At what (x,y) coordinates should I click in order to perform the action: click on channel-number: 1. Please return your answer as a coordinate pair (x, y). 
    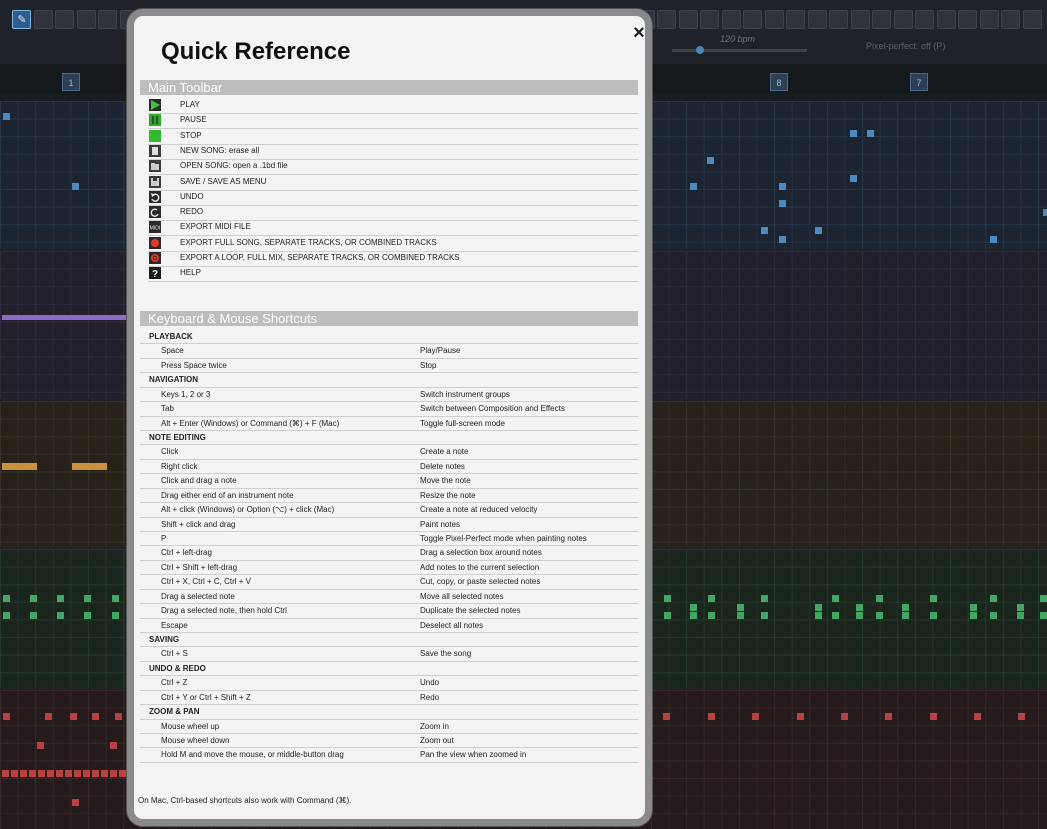
    Looking at the image, I should click on (71, 82).